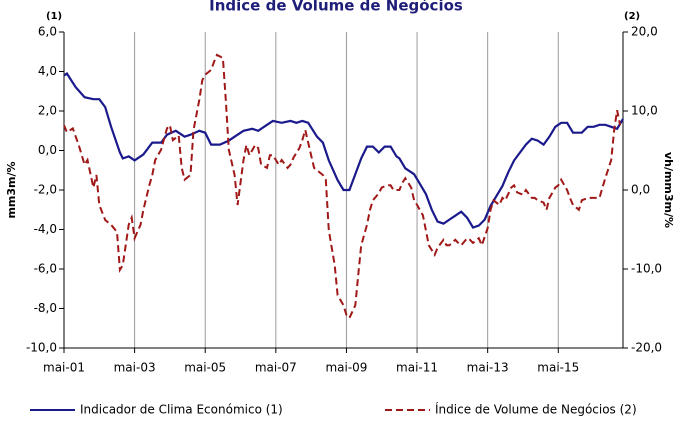  I want to click on left-axis-note: (1), so click(54, 16).